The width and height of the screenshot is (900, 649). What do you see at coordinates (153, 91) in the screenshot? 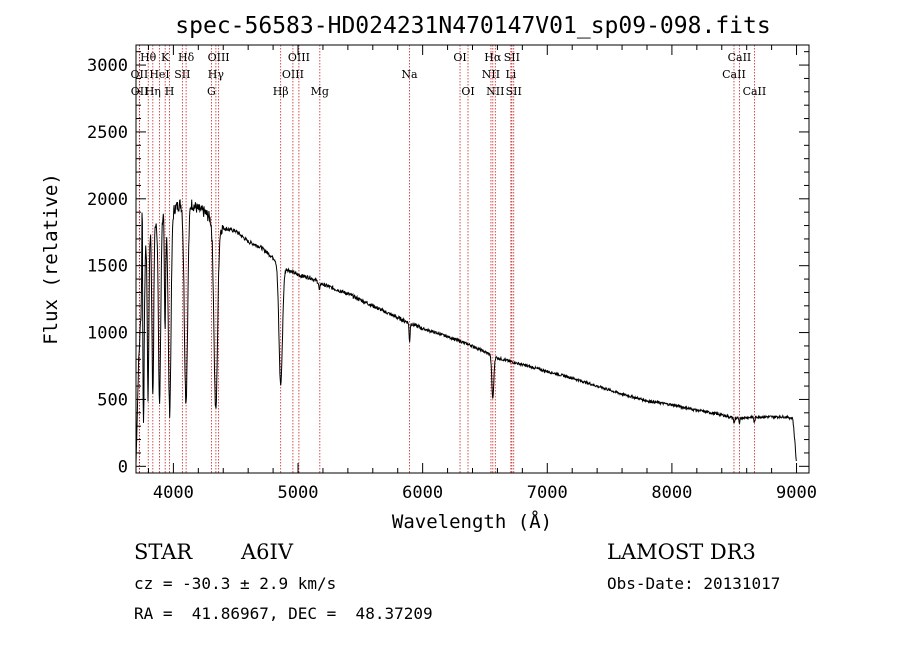
I see `spectral-line-label: Hη` at bounding box center [153, 91].